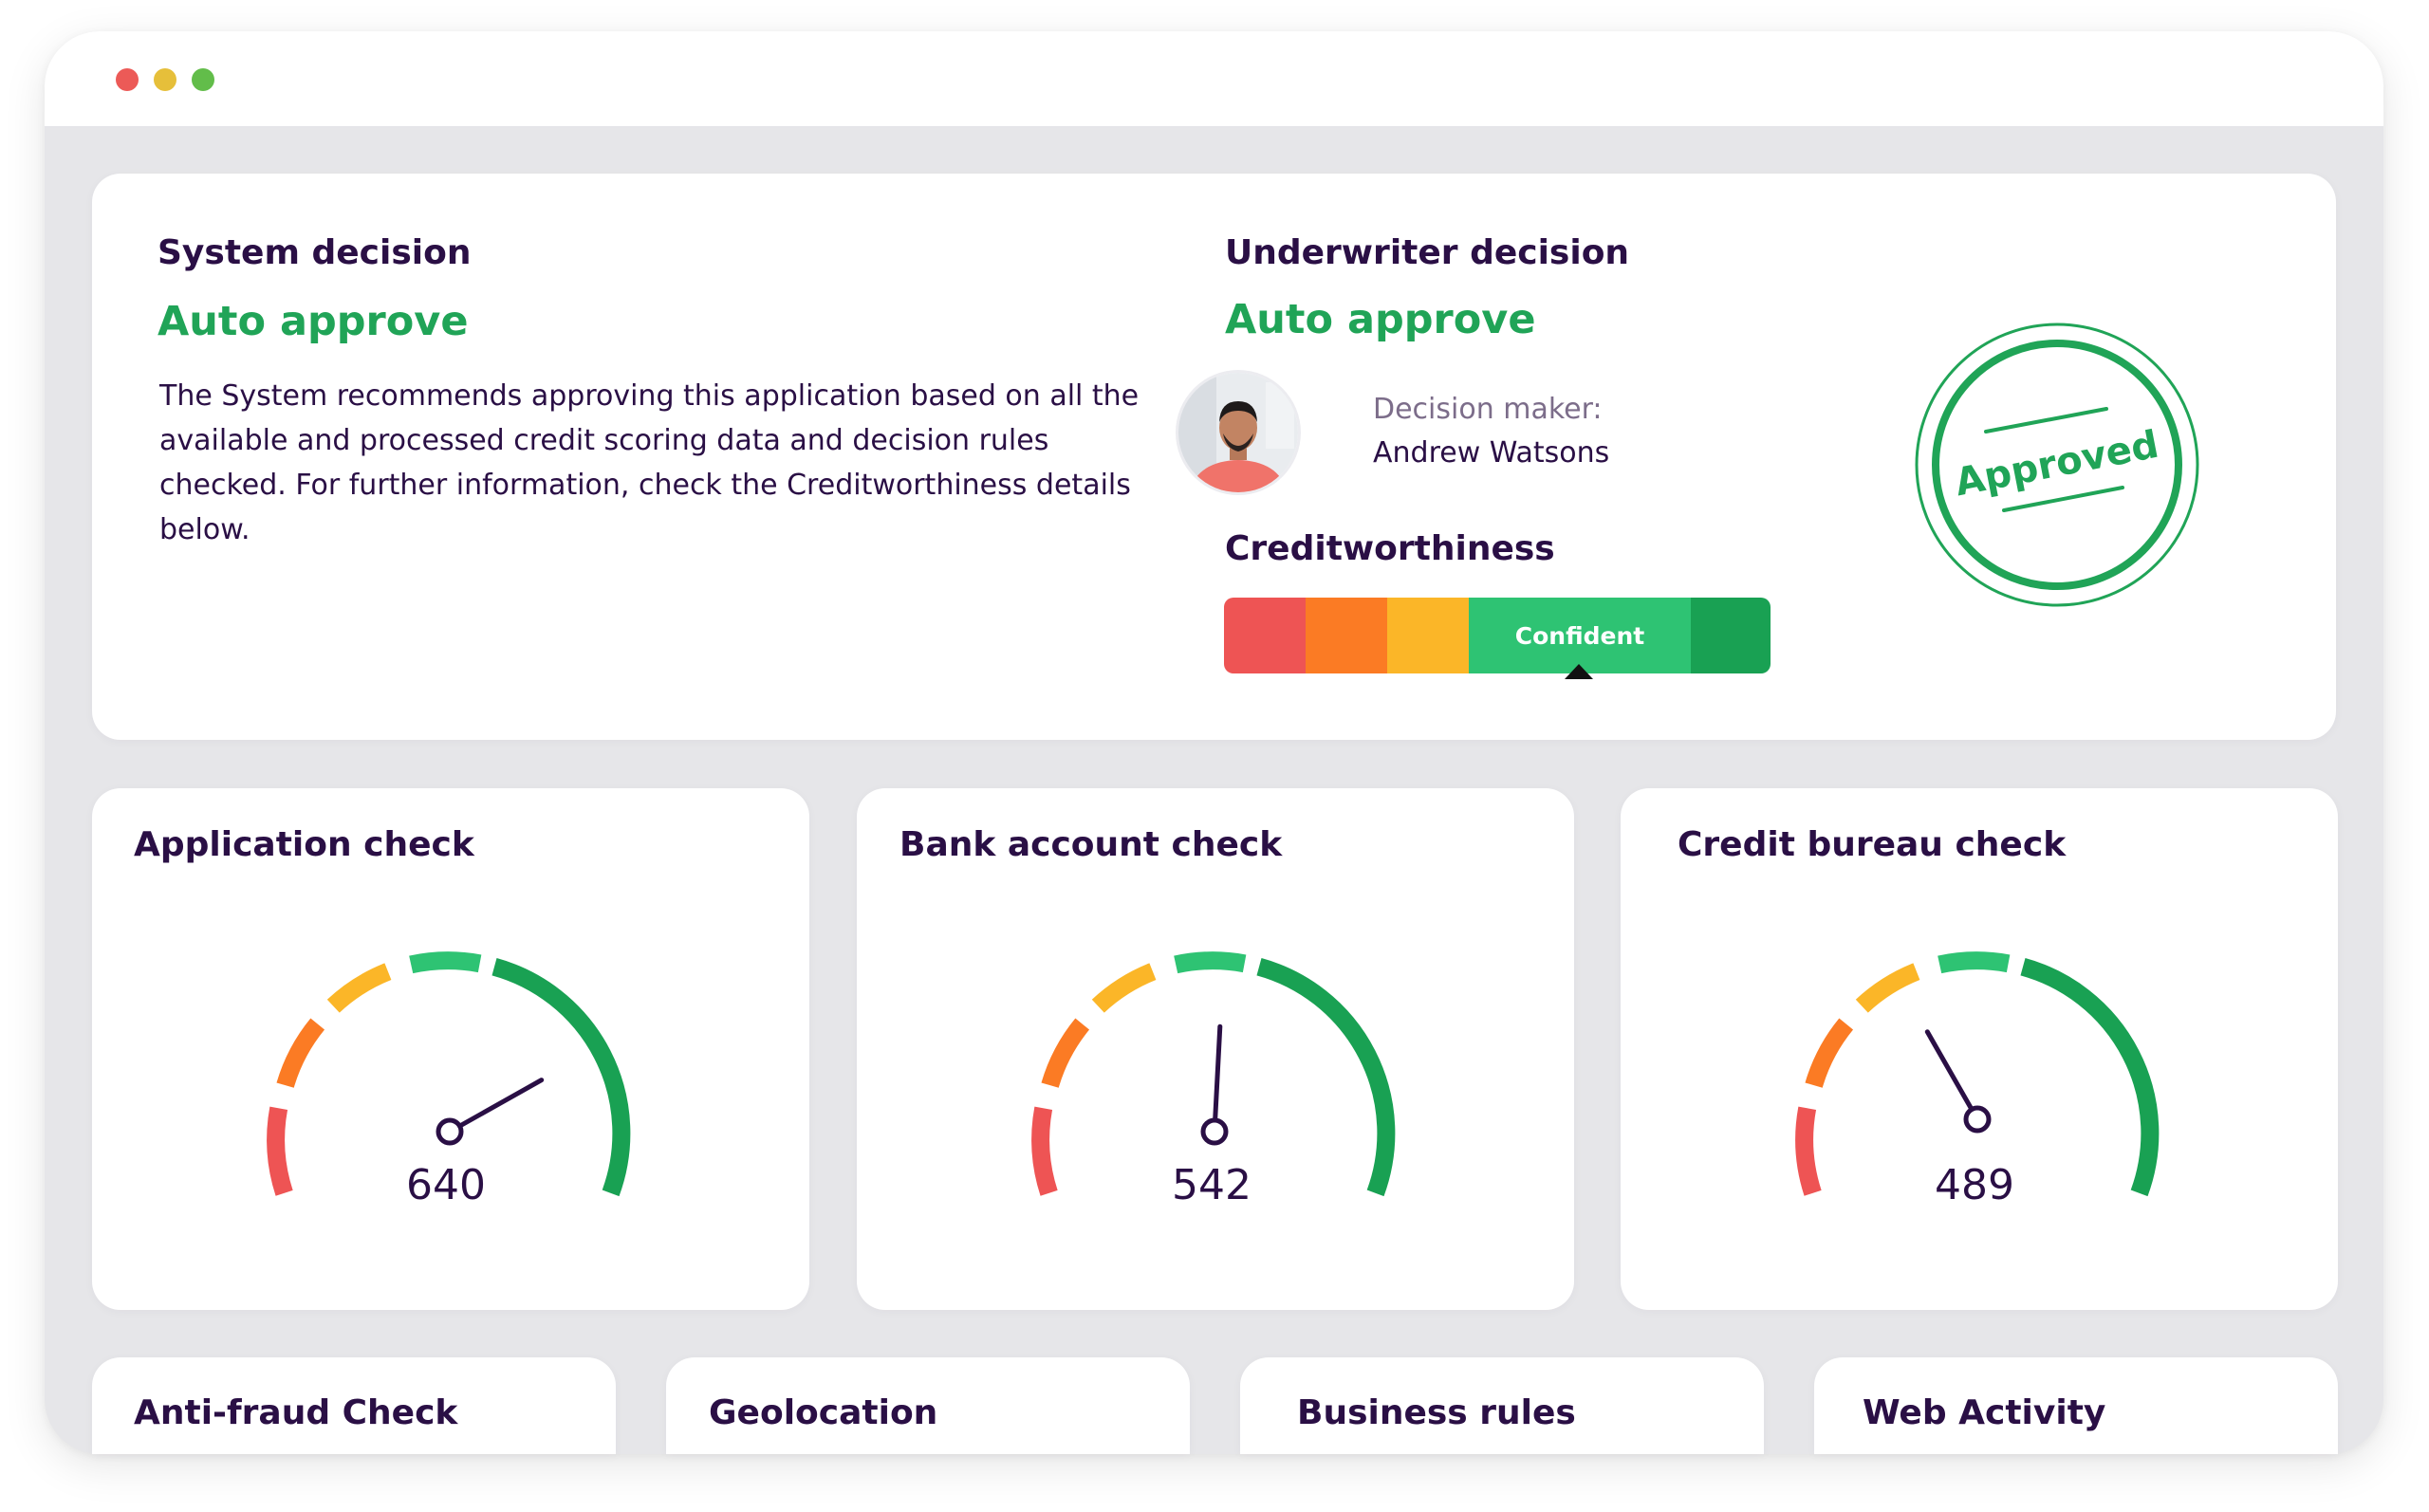 This screenshot has height=1512, width=2429. Describe the element at coordinates (1579, 671) in the screenshot. I see `creditworthiness-pointer-icon` at that location.